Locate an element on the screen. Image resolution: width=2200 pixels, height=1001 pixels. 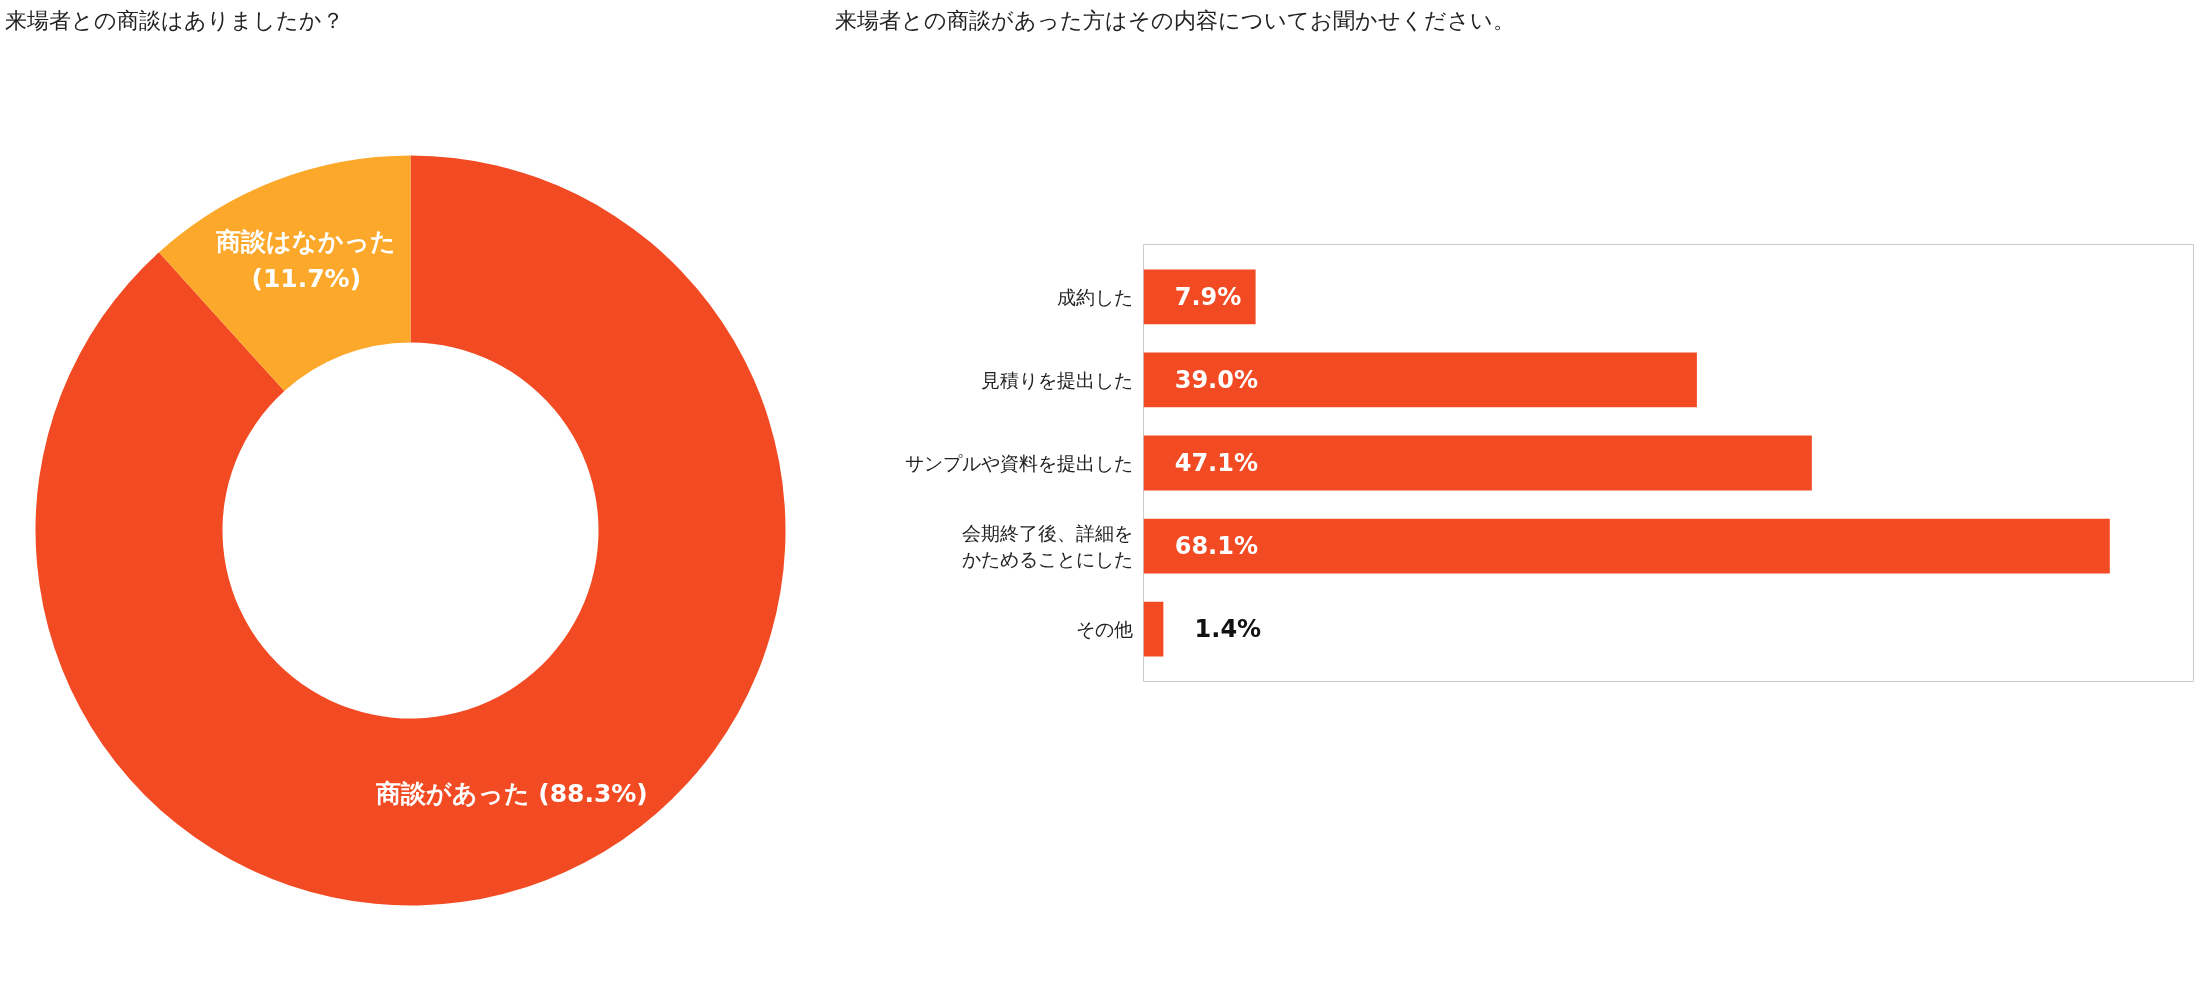
data-label: 7.9% is located at coordinates (1208, 296).